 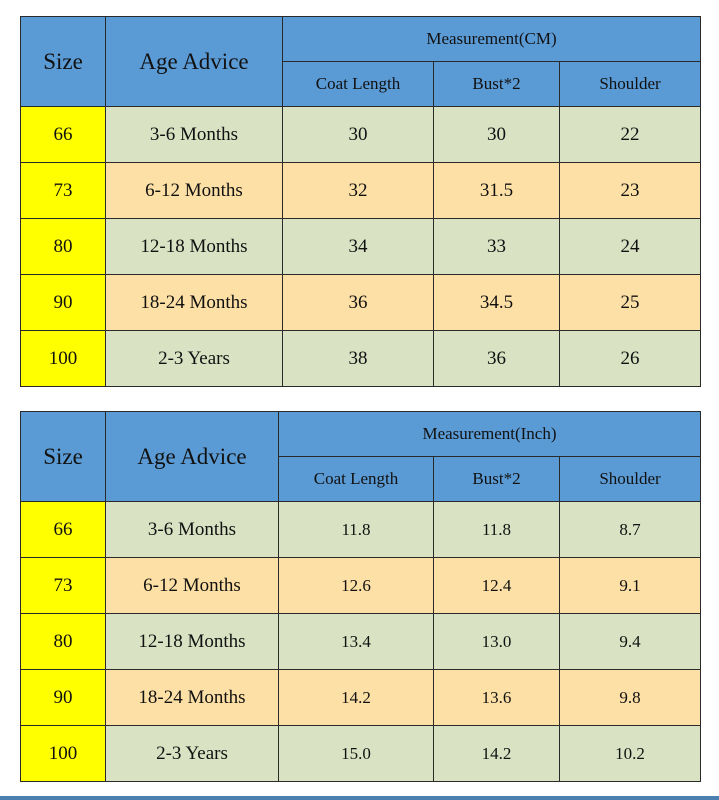 I want to click on table-row: 80 12-18 Months 34 33 24, so click(x=361, y=246).